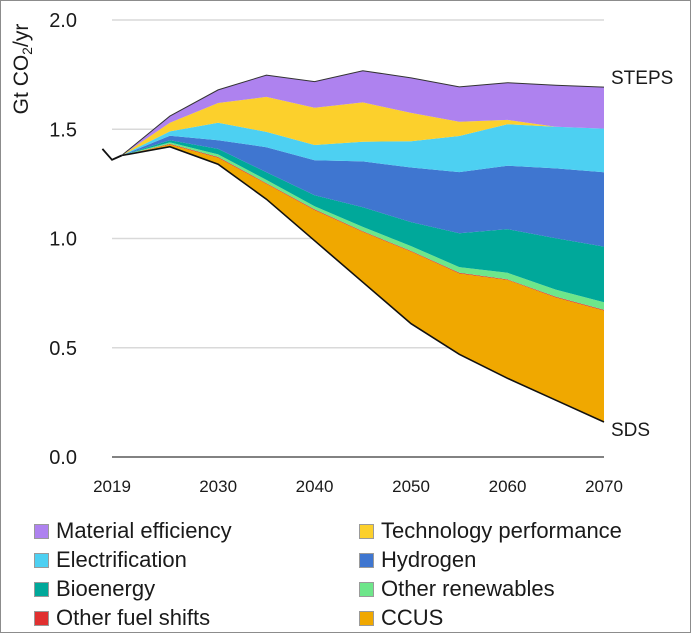  What do you see at coordinates (63, 240) in the screenshot?
I see `y-tick-label: 1.0` at bounding box center [63, 240].